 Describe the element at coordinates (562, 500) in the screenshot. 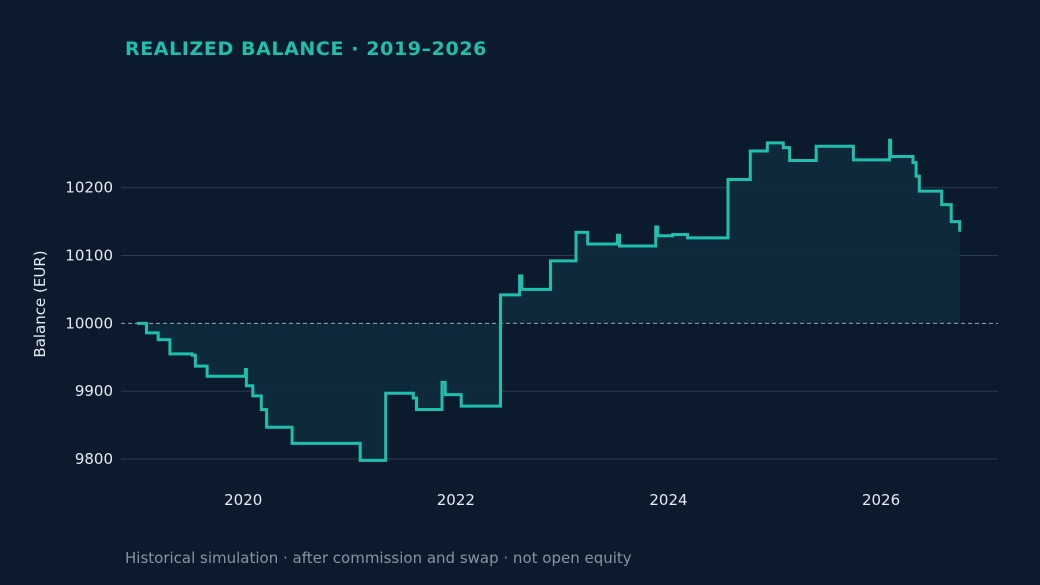

I see `x-tick-labels: 2020 2022 2024 2026` at that location.